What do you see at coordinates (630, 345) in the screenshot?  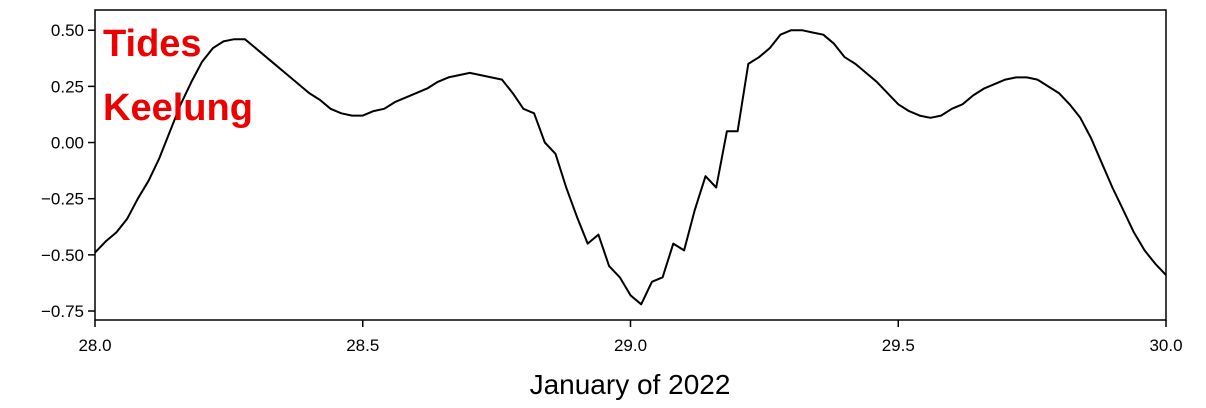 I see `x-tick-label: 29.0` at bounding box center [630, 345].